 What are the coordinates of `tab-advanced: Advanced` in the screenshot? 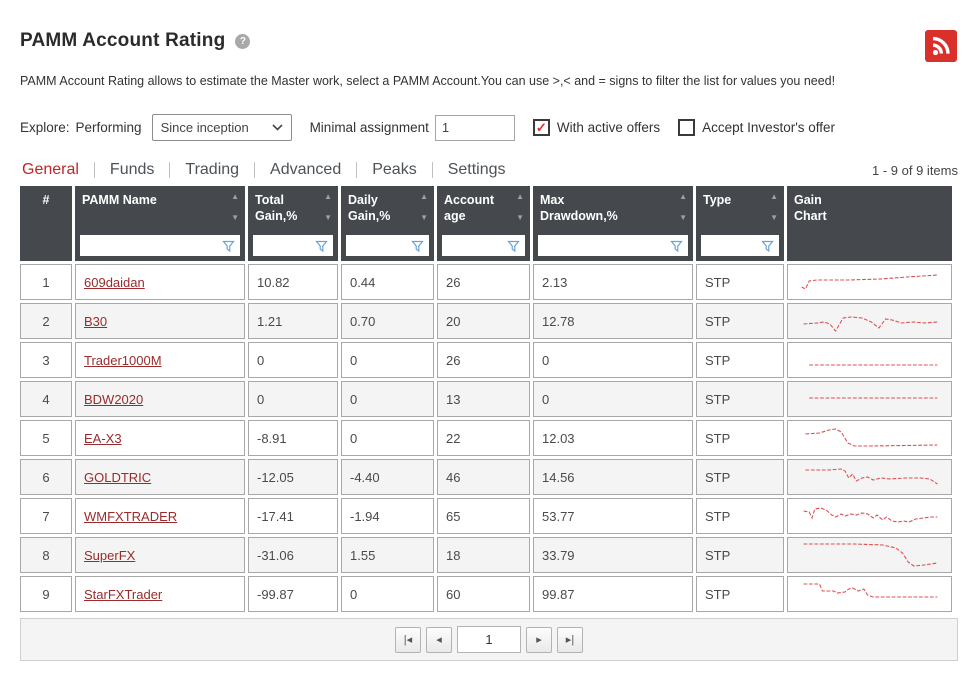 It's located at (306, 169).